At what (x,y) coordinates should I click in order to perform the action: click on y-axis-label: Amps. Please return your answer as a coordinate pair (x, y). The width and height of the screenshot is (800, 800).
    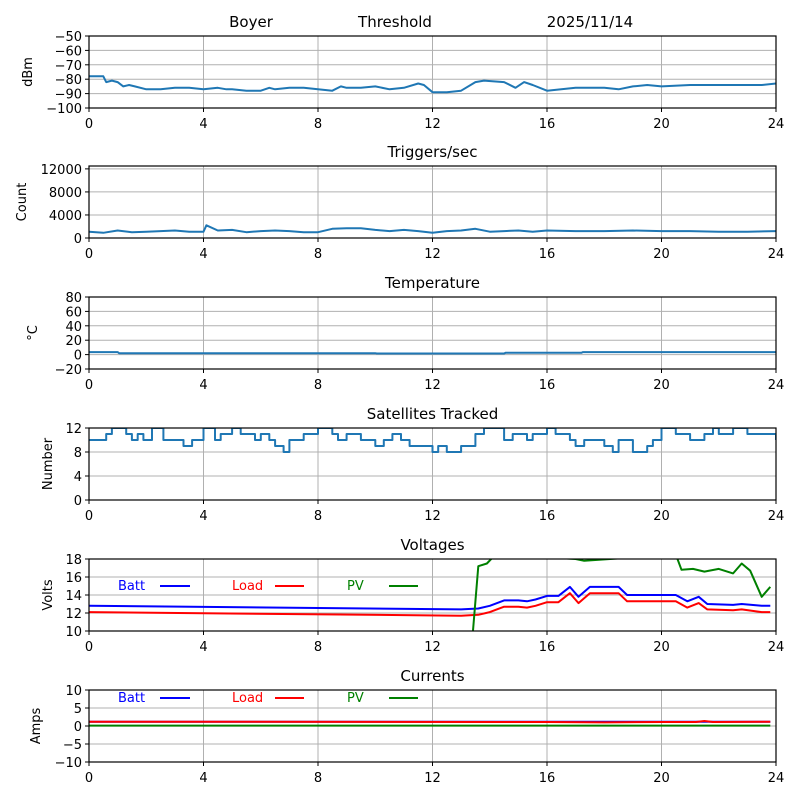
    Looking at the image, I should click on (36, 725).